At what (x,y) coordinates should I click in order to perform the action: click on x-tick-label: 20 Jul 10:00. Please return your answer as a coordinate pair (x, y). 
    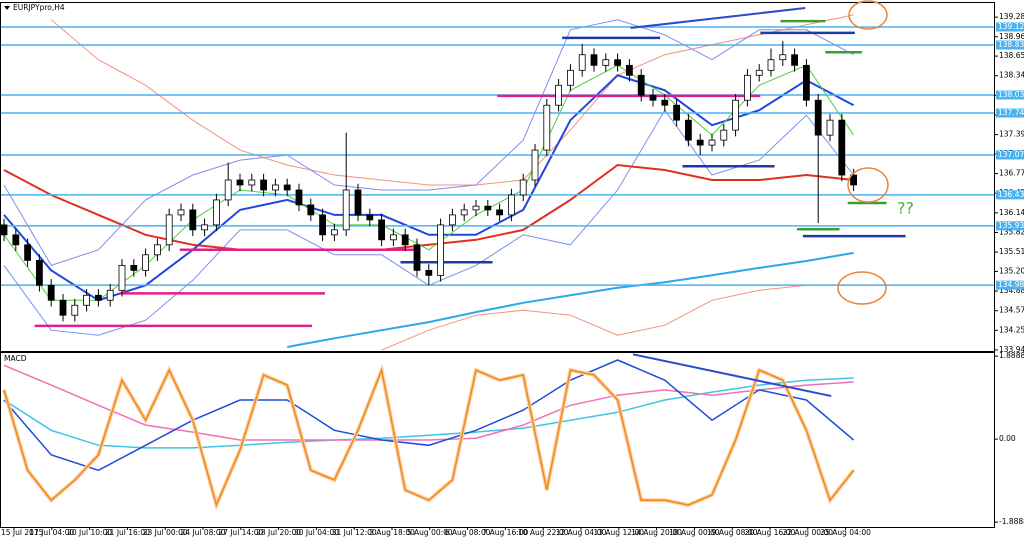
    Looking at the image, I should click on (89, 532).